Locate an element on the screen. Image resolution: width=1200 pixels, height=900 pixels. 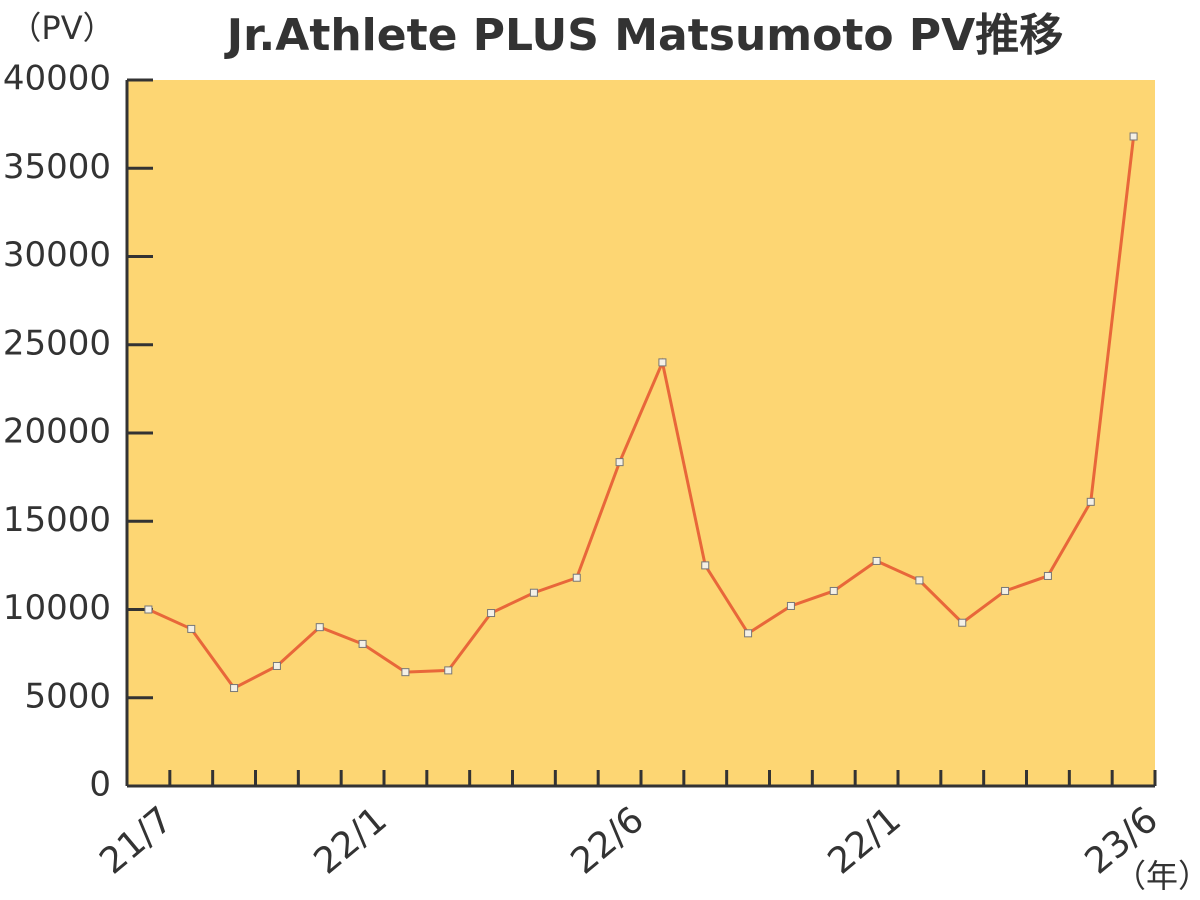
y-axis-label: （PV） is located at coordinates (61, 28).